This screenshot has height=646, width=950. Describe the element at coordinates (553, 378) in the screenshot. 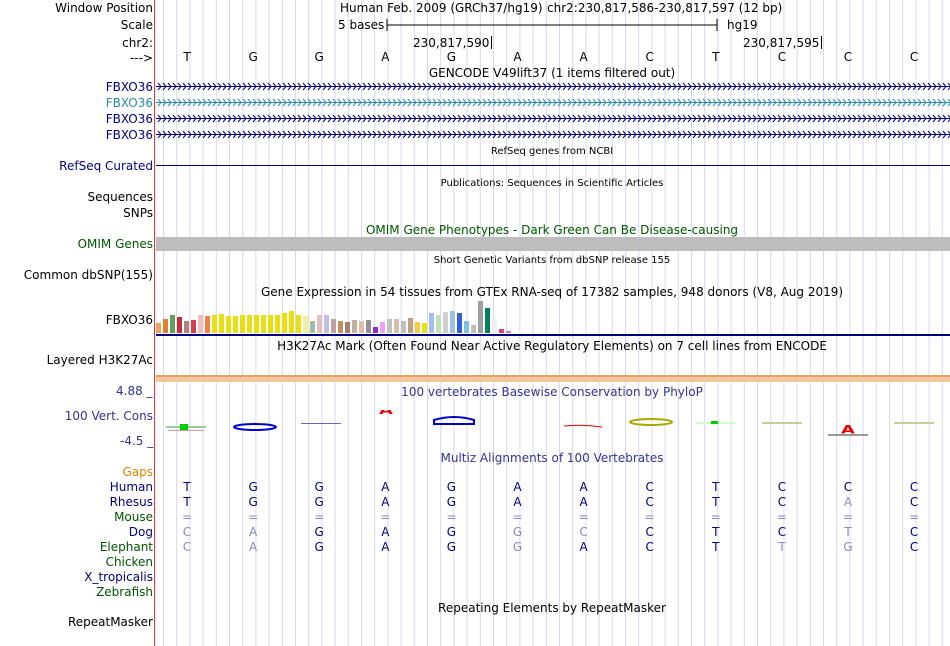

I see `h3k27ac-signal` at that location.